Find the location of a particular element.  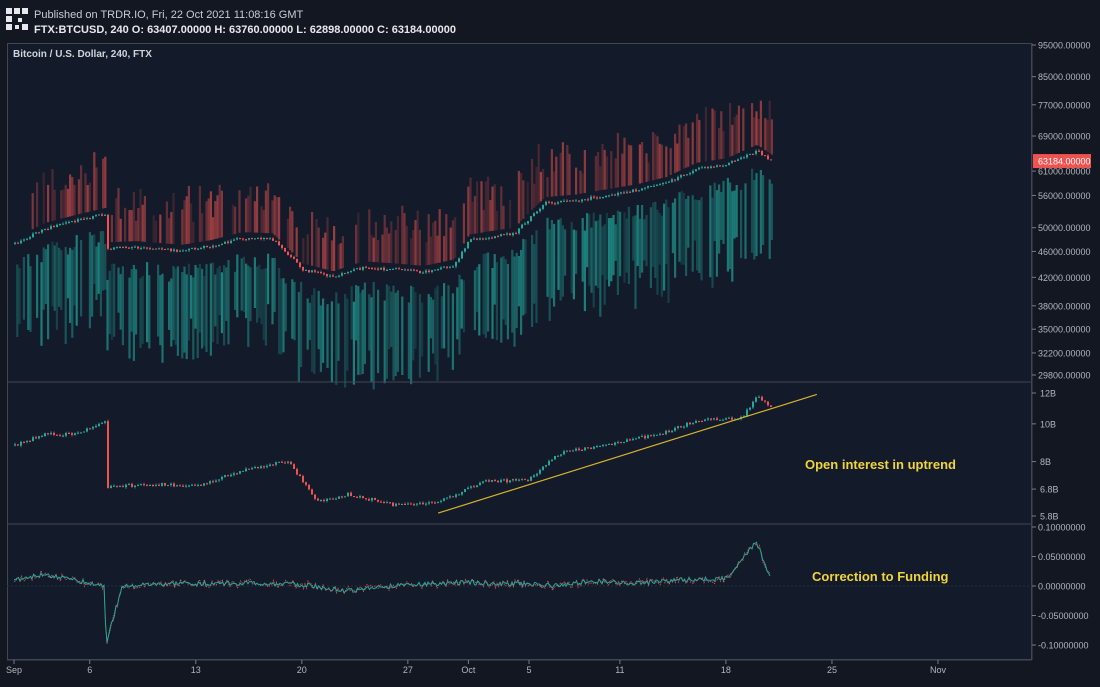

time-tick-label: Oct is located at coordinates (468, 670).